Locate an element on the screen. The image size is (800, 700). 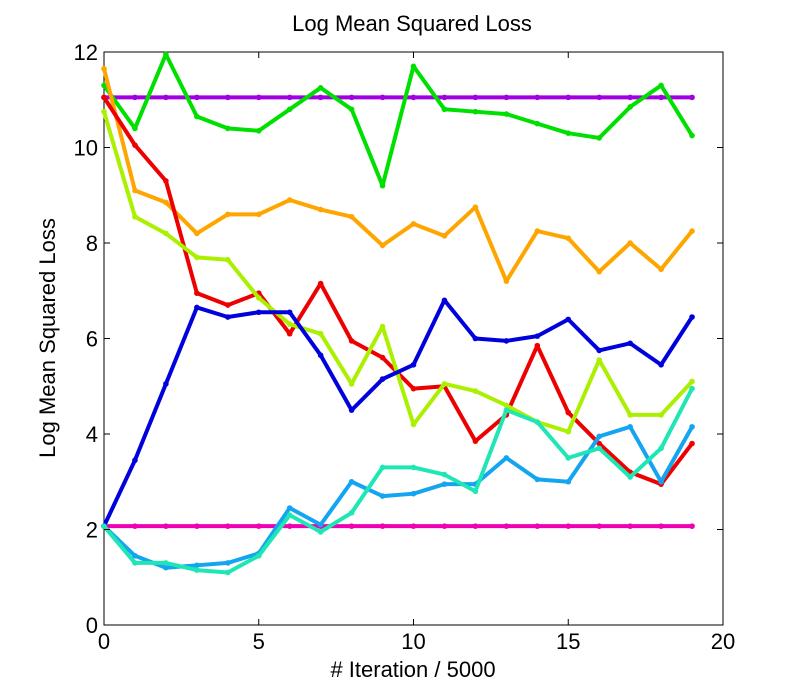
series-magenta is located at coordinates (398, 526).